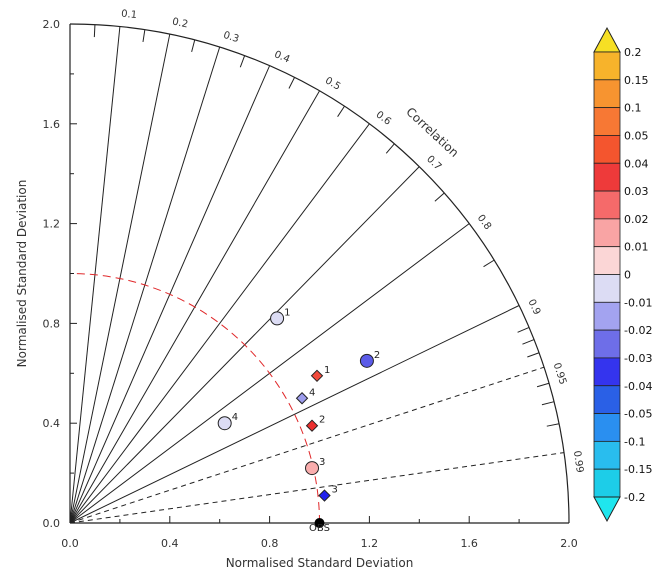 This screenshot has width=665, height=572. What do you see at coordinates (22, 274) in the screenshot?
I see `y-axis-title: Normalised Standard Deviation` at bounding box center [22, 274].